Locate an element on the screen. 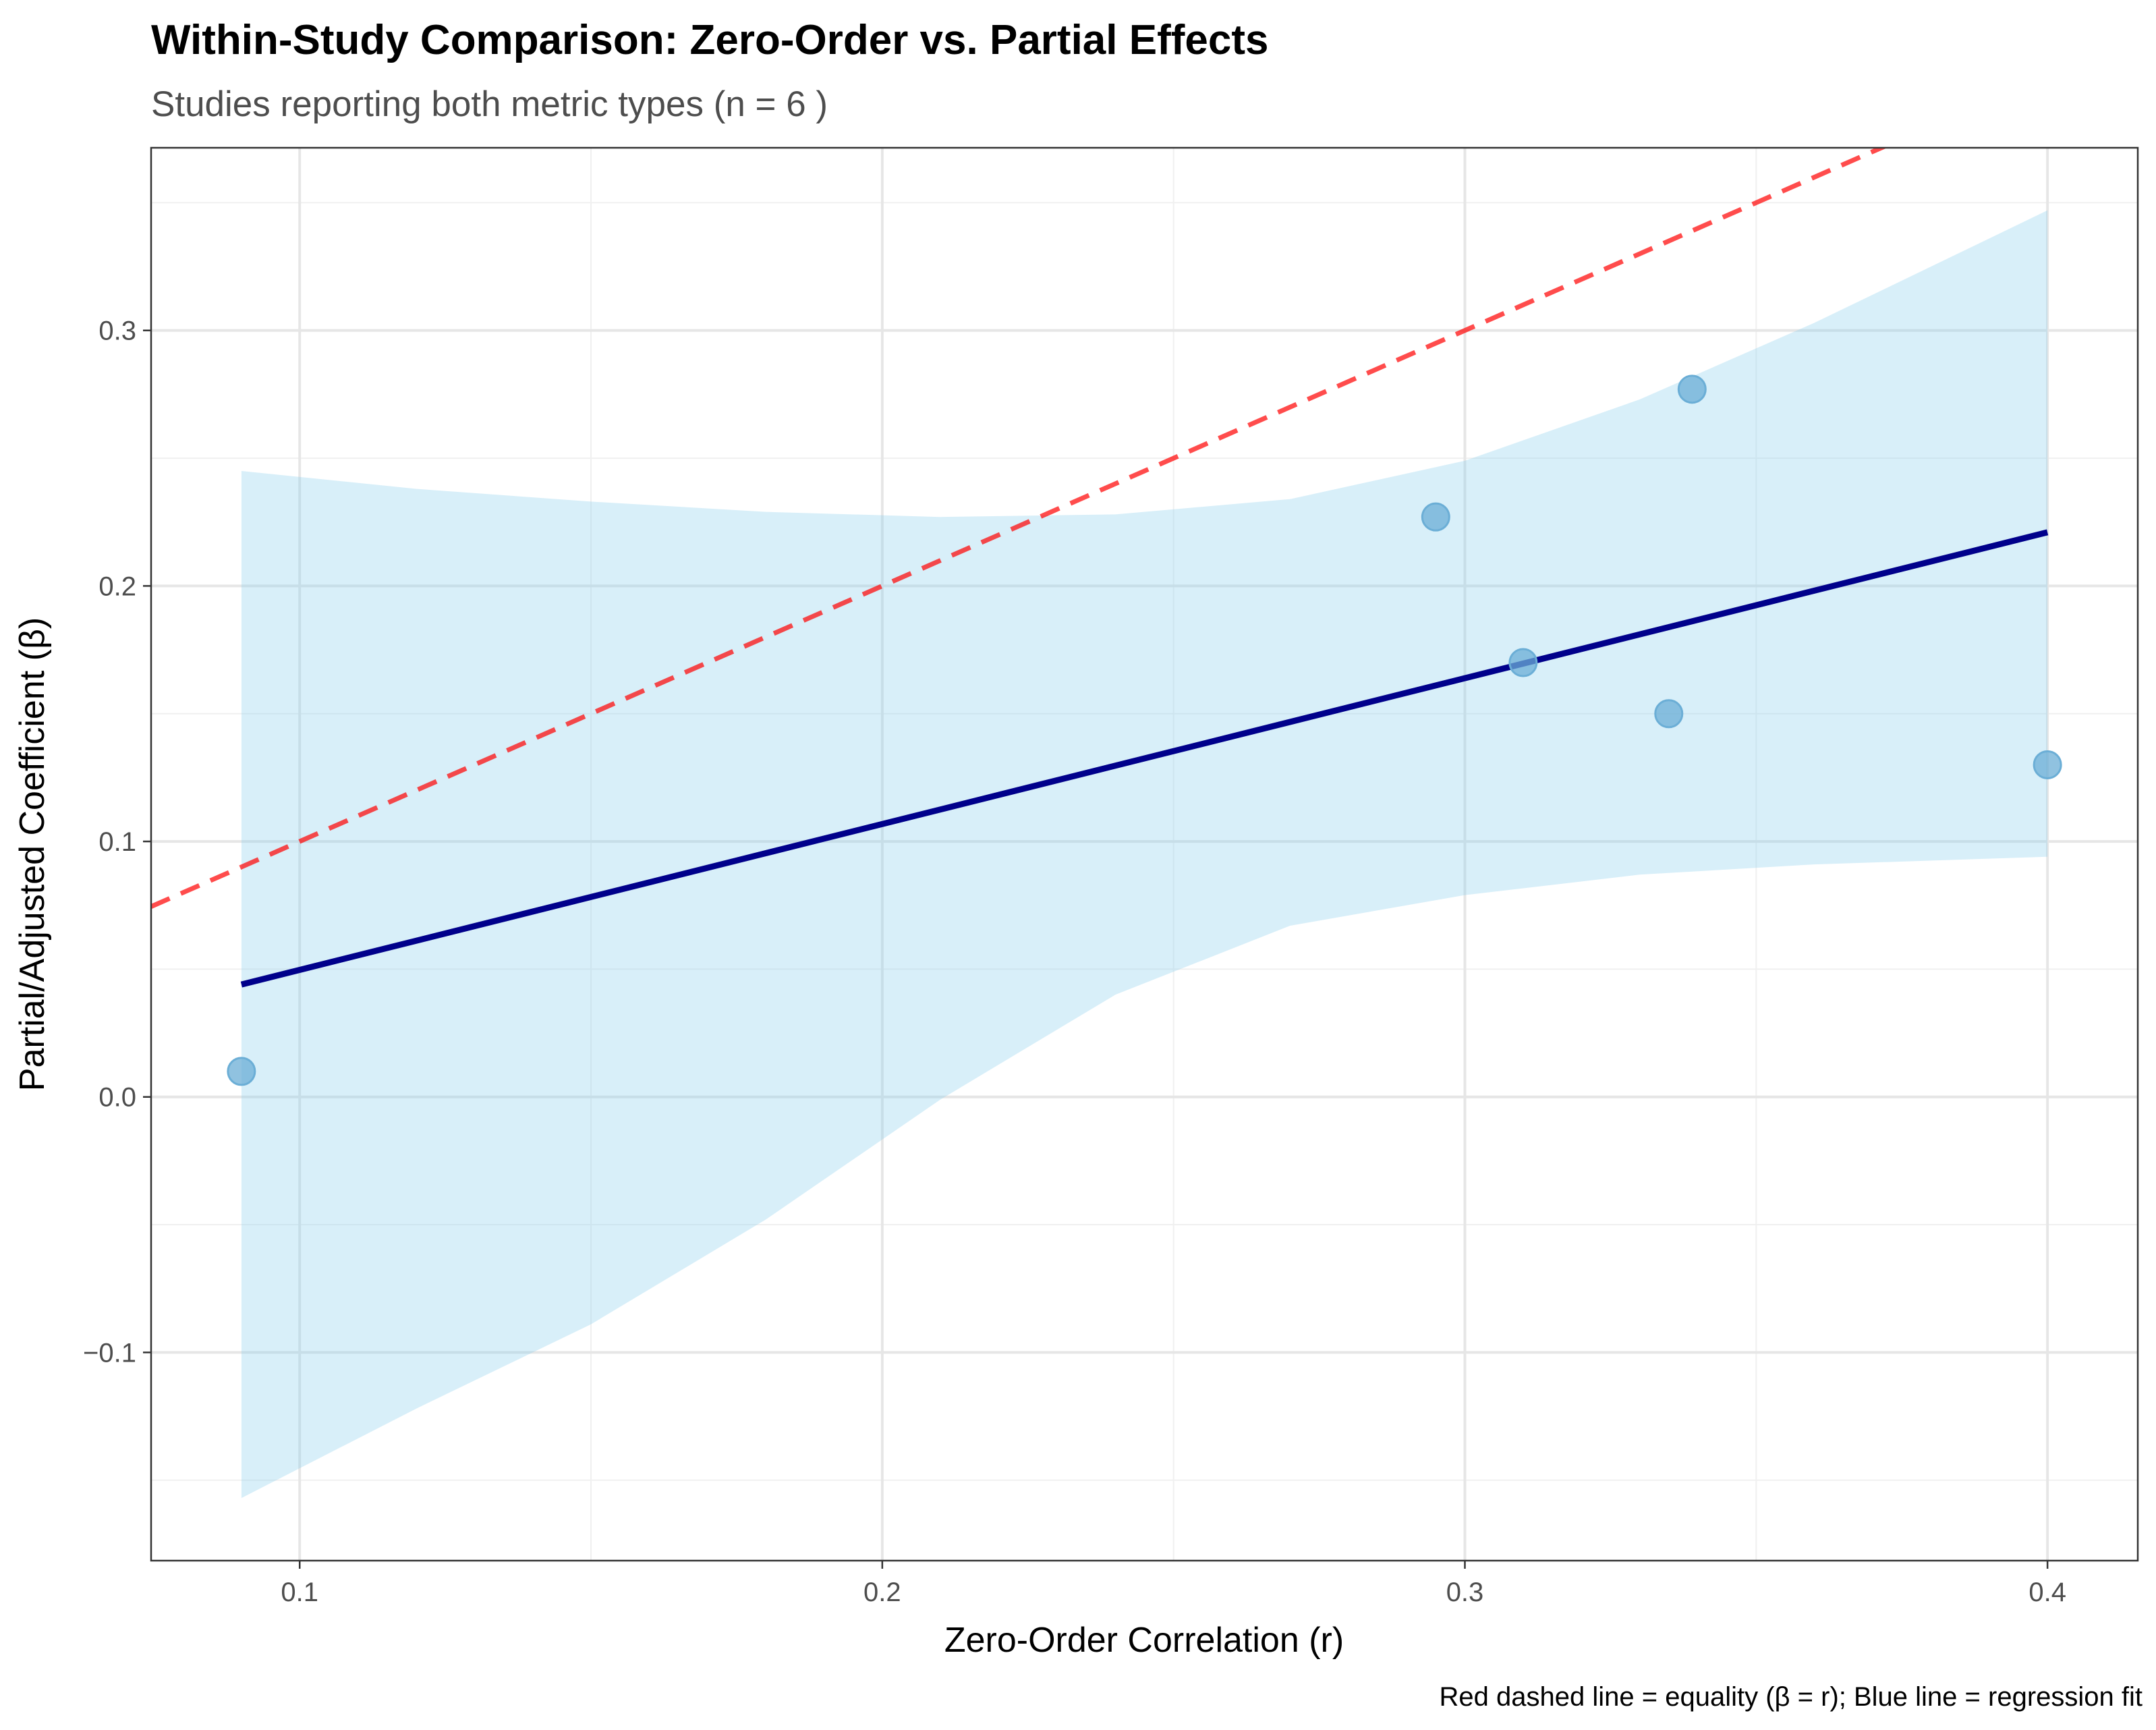  x-tick-label: 0.1 is located at coordinates (299, 1592).